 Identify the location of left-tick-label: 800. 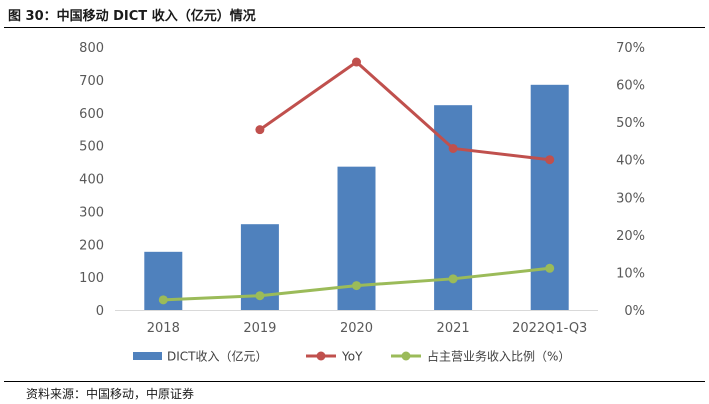
(91, 48).